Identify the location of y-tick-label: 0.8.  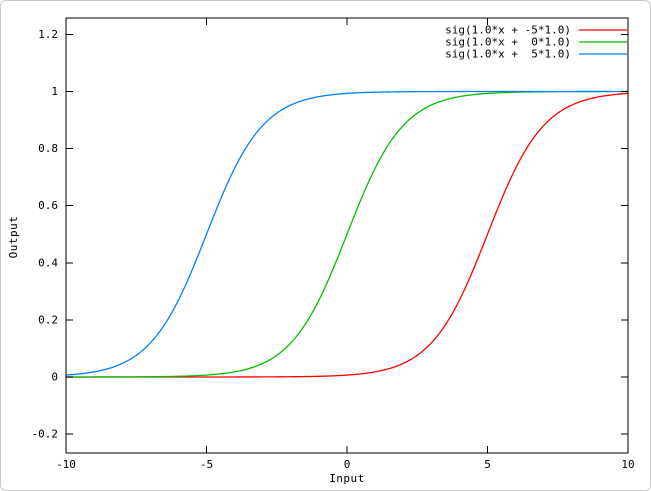
(48, 148).